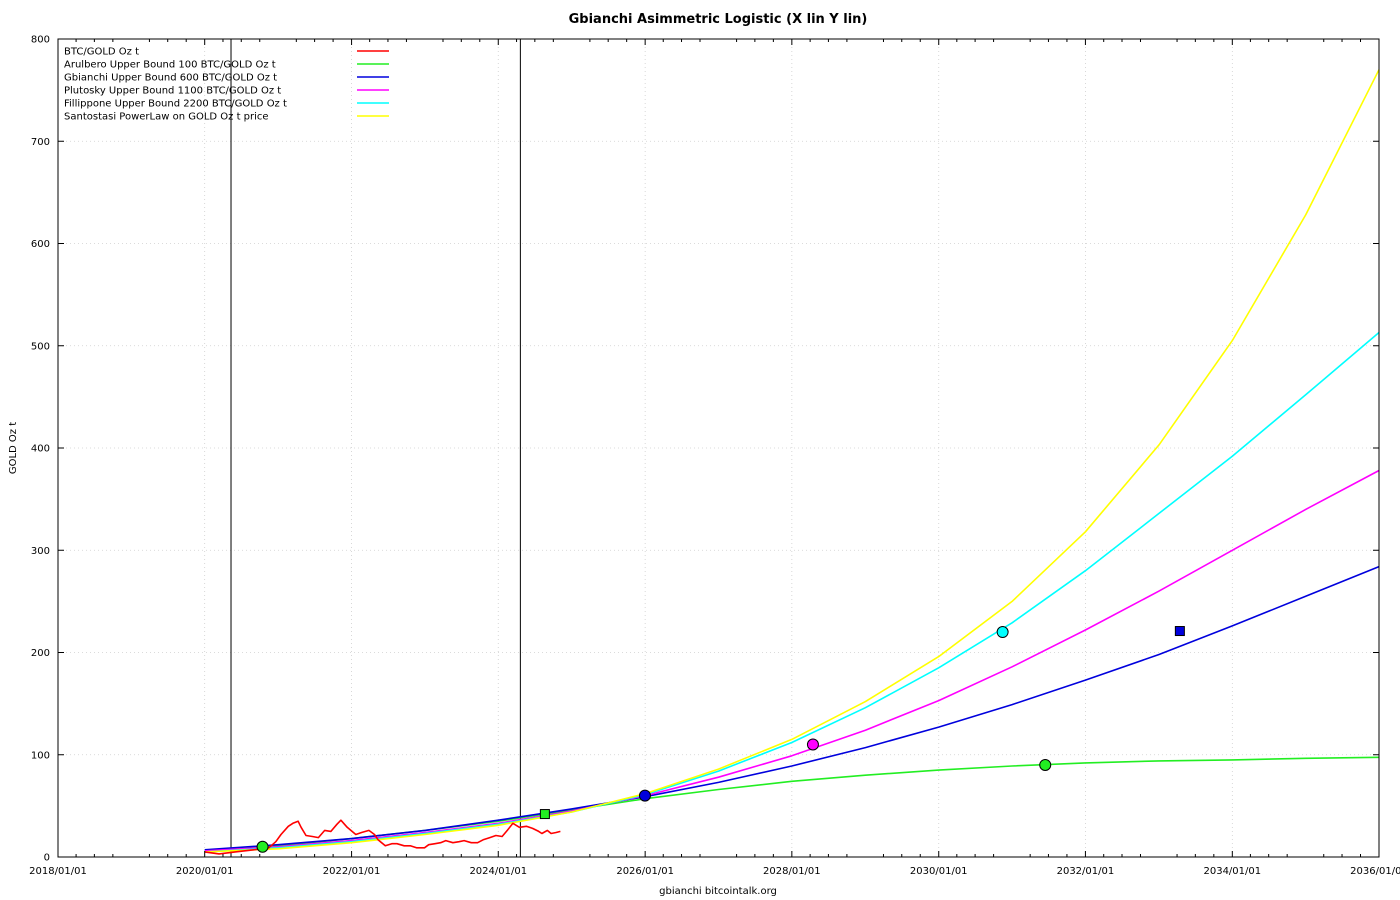  I want to click on y-tick-labels: 0 100 200 300 400 500 600 700 800, so click(40, 449).